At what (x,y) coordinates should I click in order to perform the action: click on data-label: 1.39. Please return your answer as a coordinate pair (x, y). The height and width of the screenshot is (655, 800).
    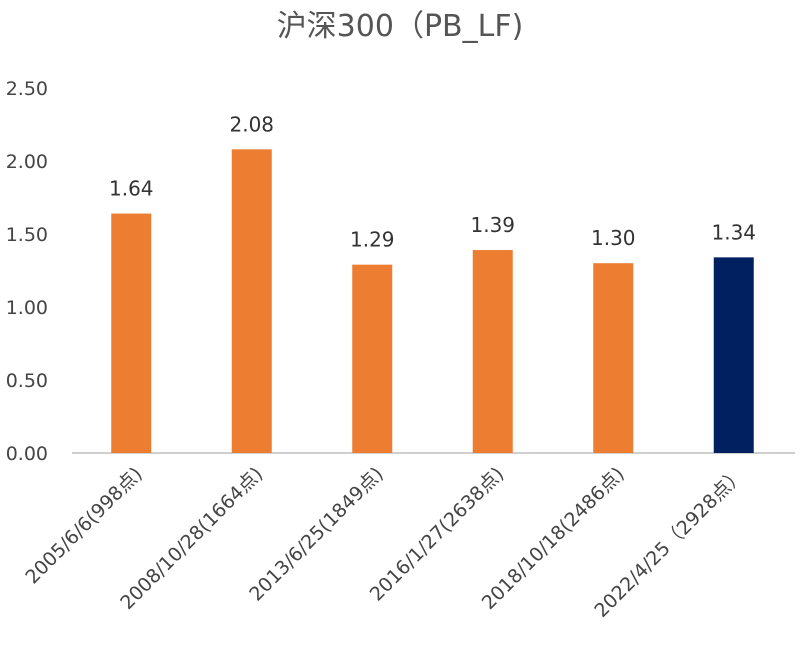
    Looking at the image, I should click on (492, 225).